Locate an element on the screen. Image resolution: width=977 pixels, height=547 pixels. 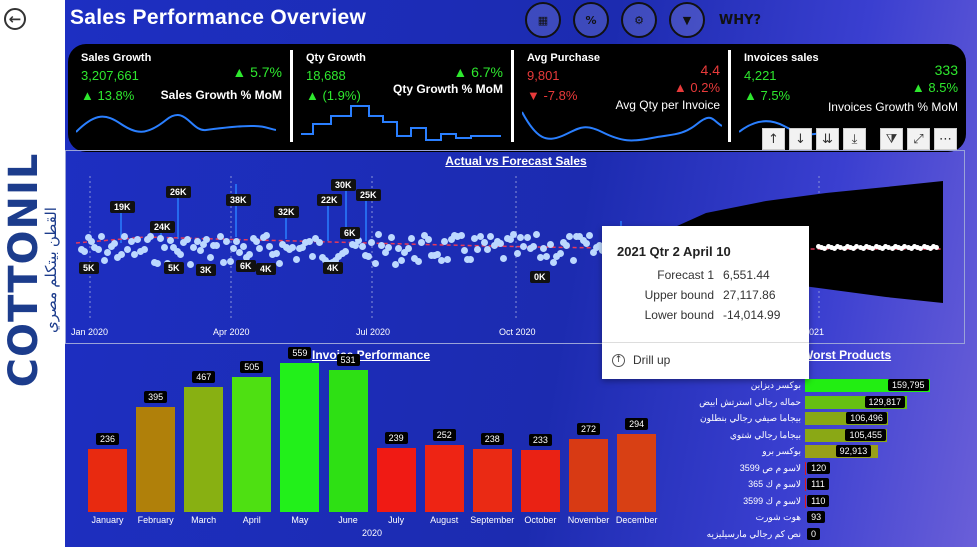
kpi-mom-change: ▲ 0.2% is located at coordinates (696, 87).